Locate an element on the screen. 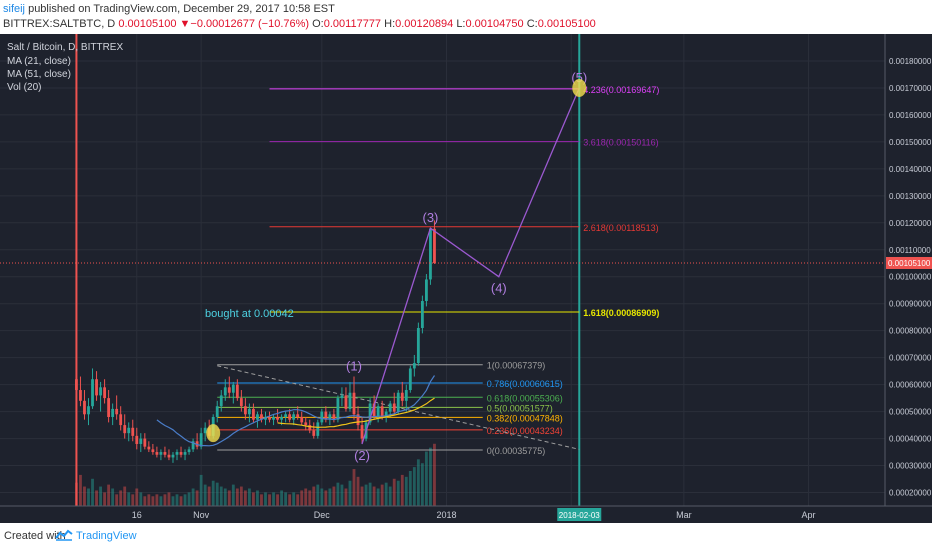 The height and width of the screenshot is (550, 932). fib-retracement-label: 0.786(0.00060615) is located at coordinates (525, 384).